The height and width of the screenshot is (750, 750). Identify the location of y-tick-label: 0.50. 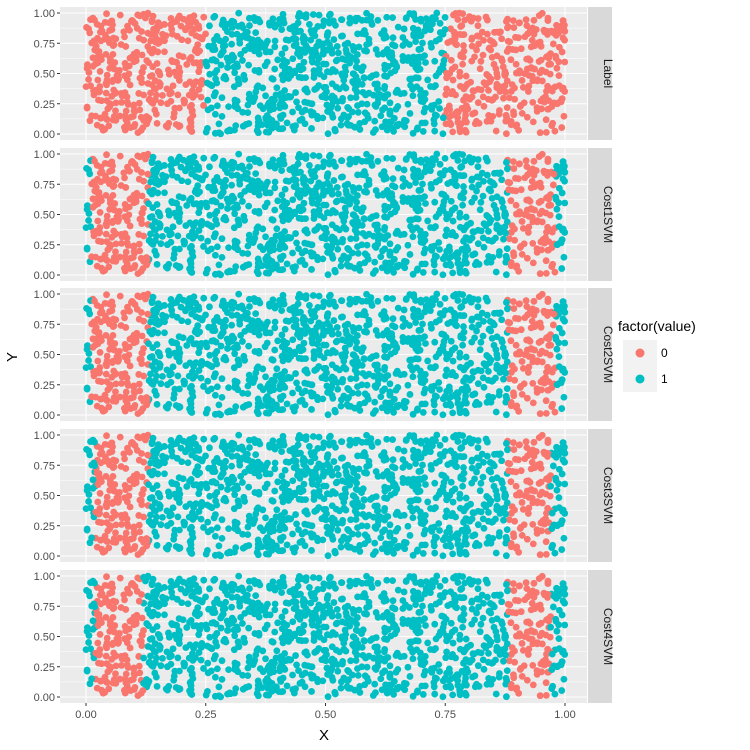
(44, 216).